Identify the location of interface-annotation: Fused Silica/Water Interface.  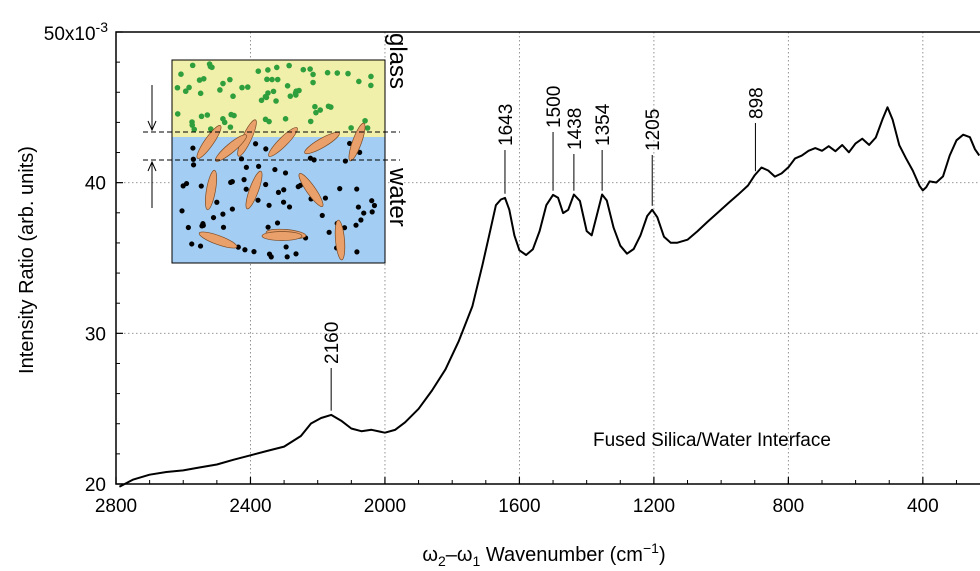
(712, 440).